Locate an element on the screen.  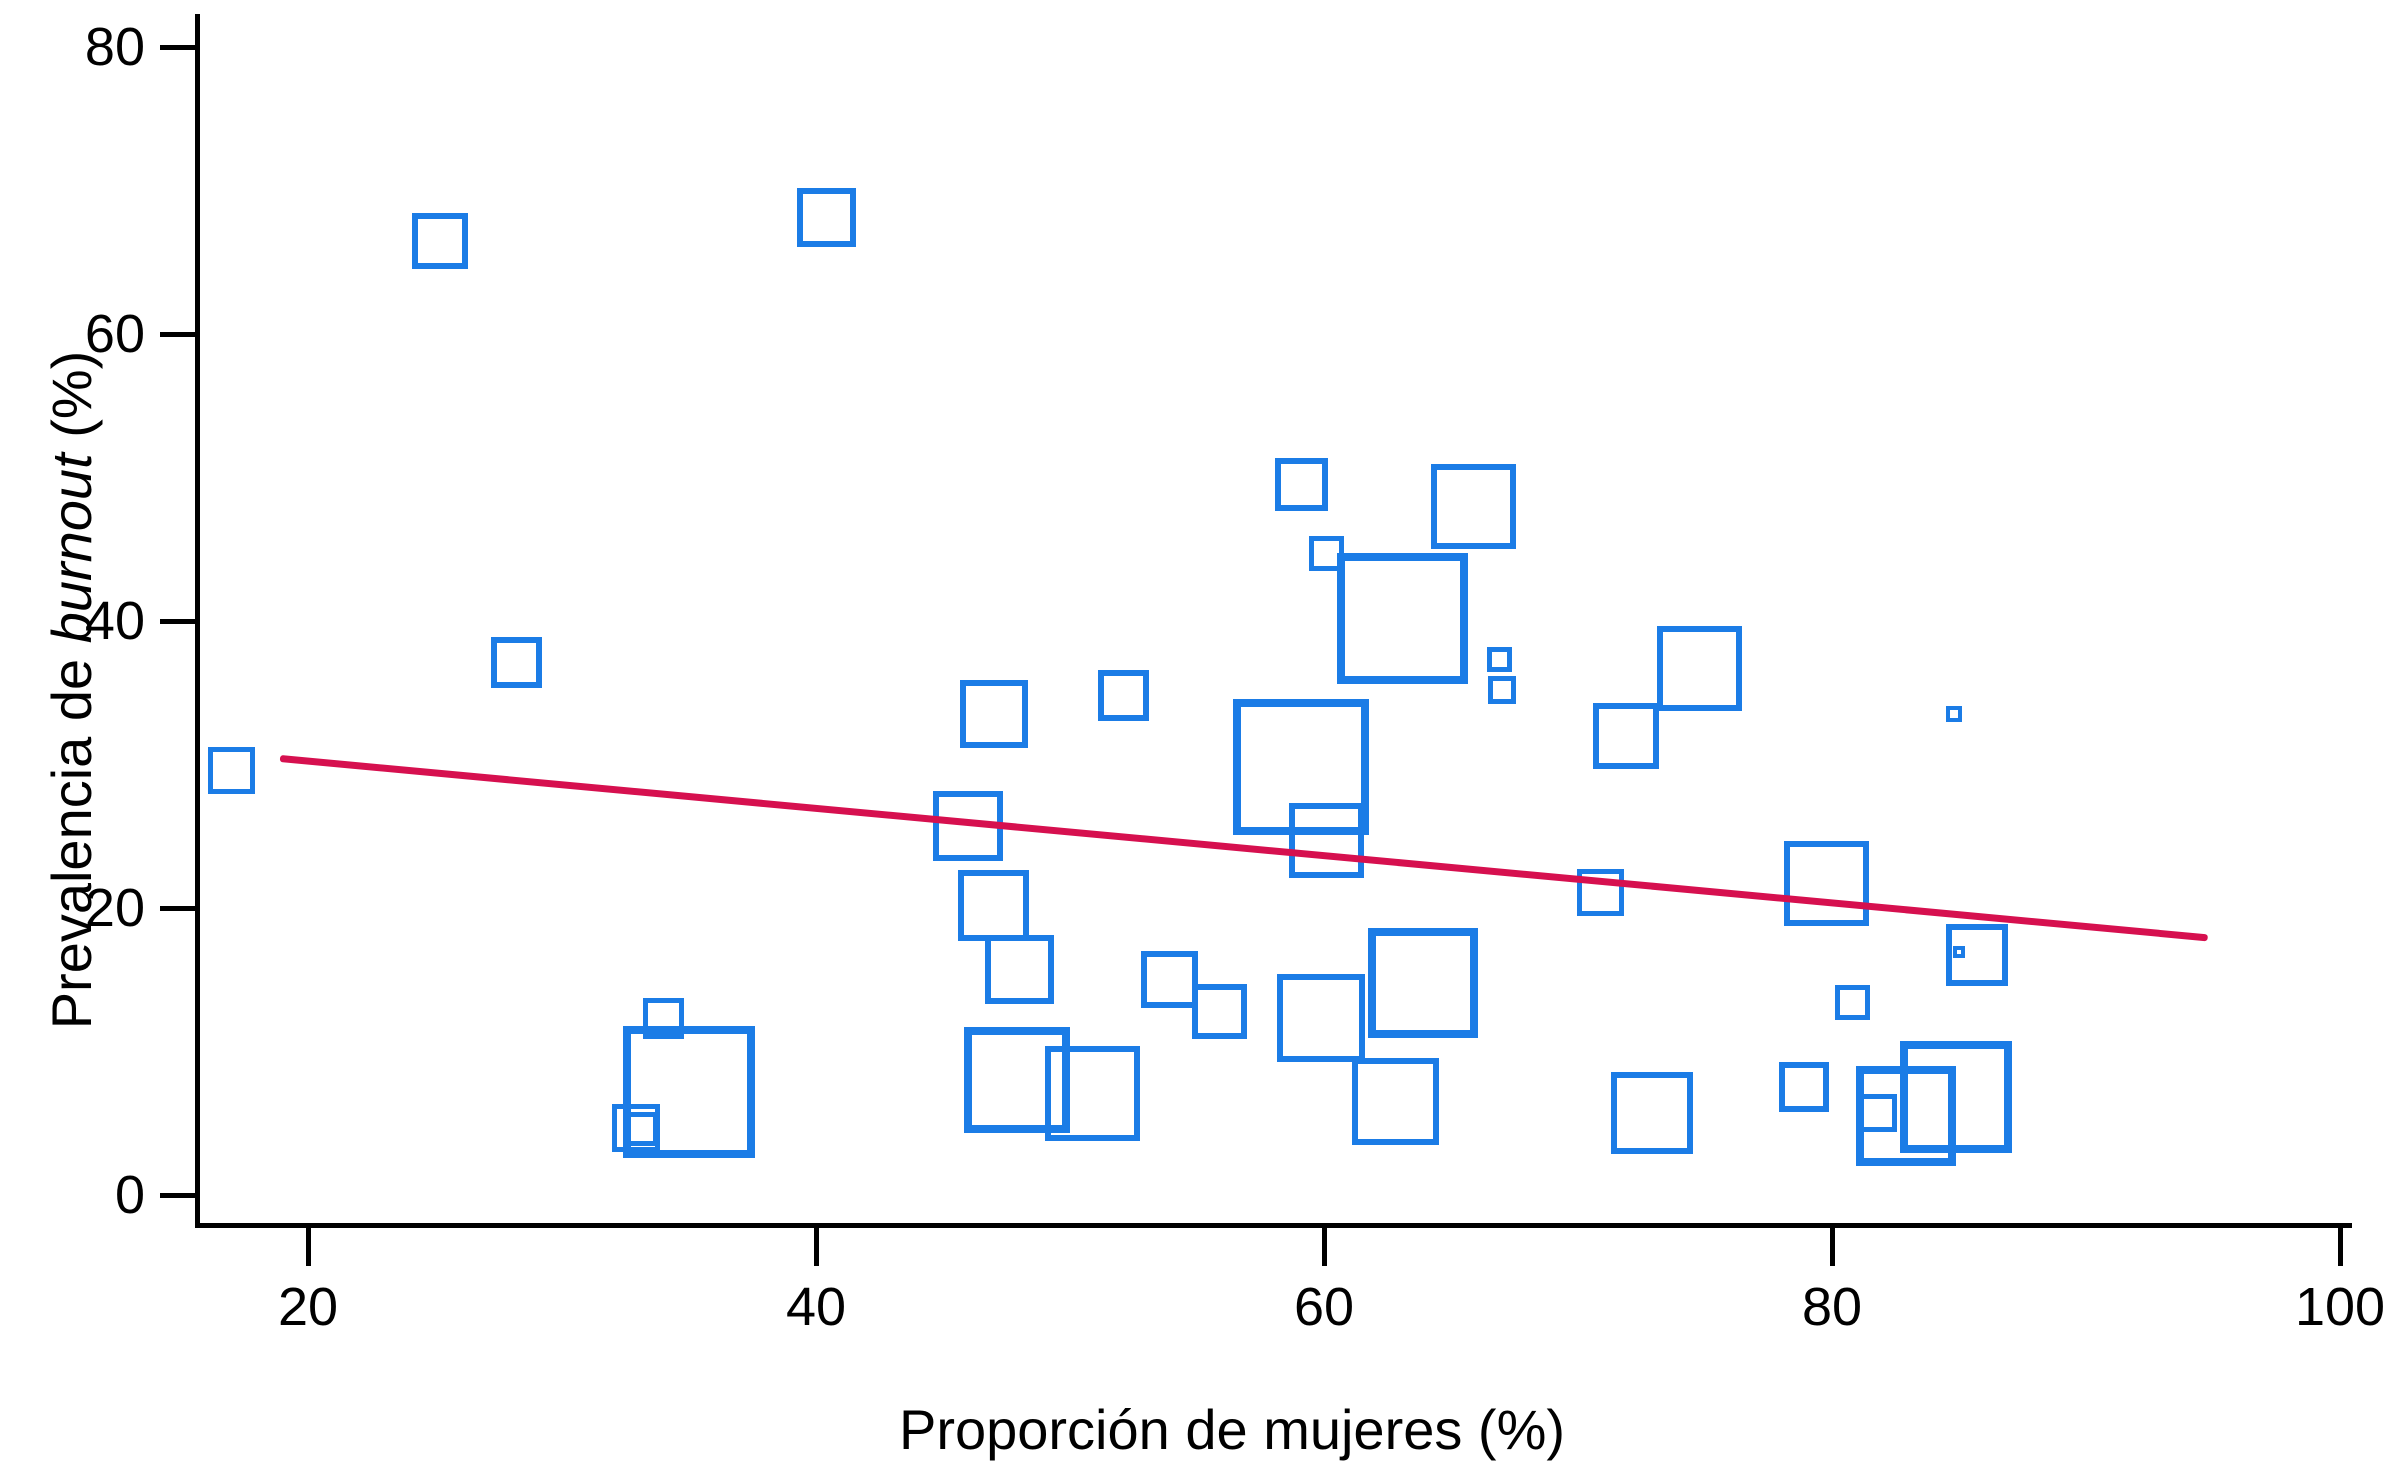
y-axis-line is located at coordinates (197, 621).